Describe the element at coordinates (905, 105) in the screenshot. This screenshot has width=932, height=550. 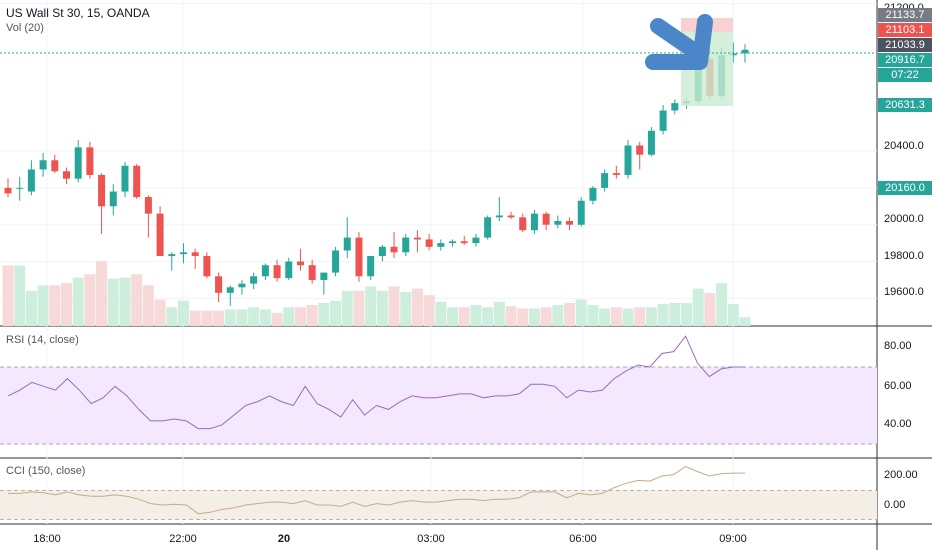
I see `price-badge-mid: 20631.3` at that location.